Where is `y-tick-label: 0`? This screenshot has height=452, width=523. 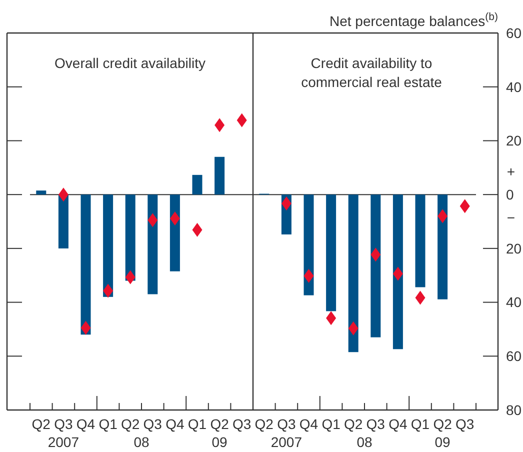
y-tick-label: 0 is located at coordinates (510, 194).